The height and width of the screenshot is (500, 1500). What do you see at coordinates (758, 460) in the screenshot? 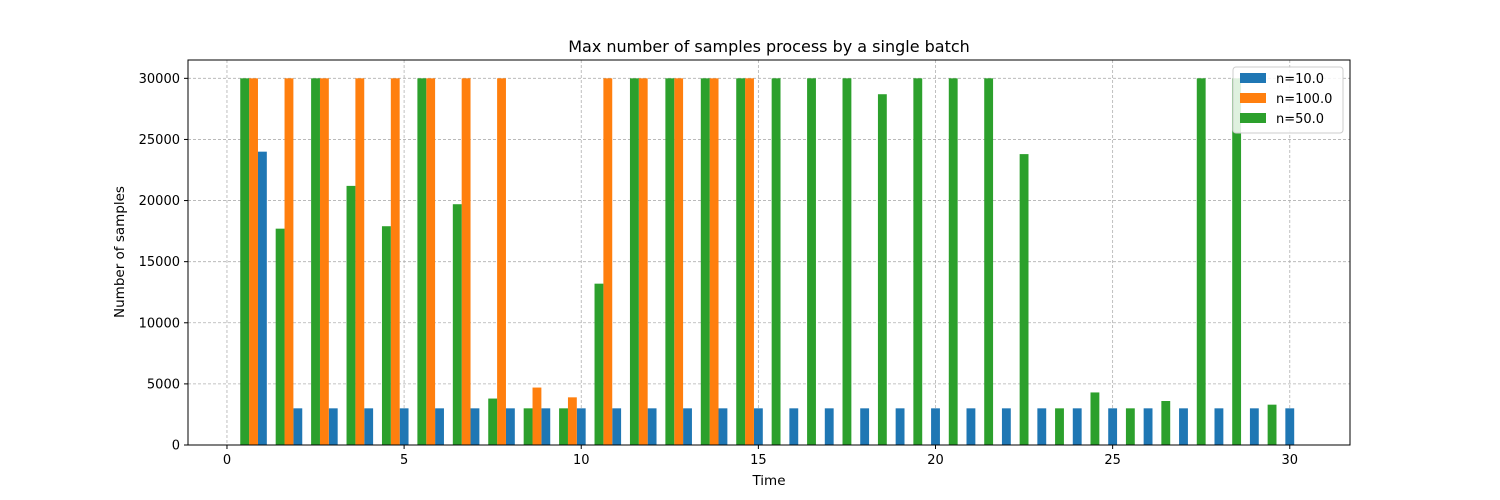
I see `x-tick-label: 15` at bounding box center [758, 460].